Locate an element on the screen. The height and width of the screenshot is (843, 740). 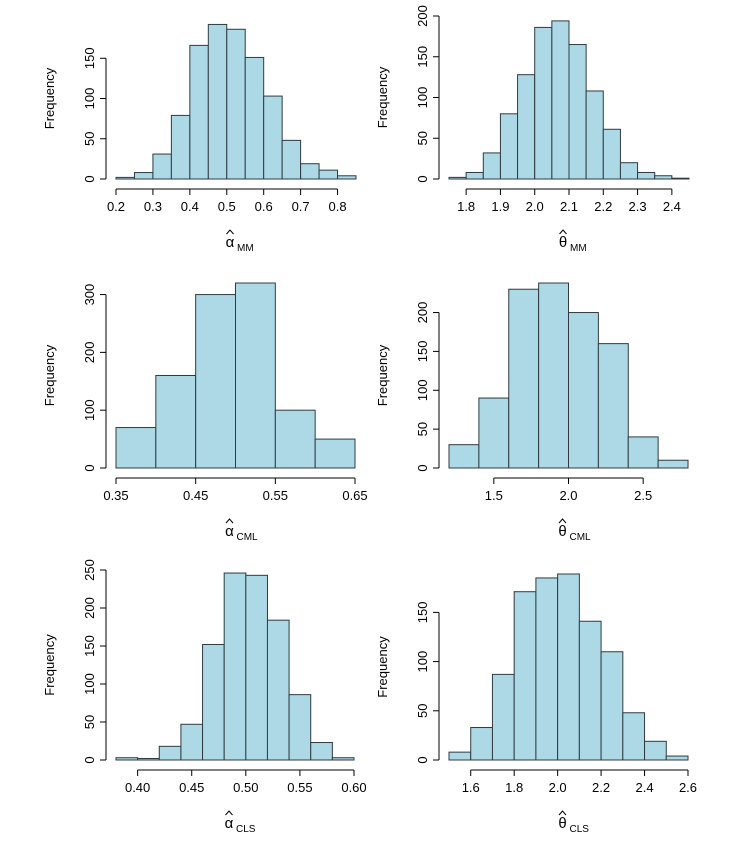
x-tick-label: 2.4 is located at coordinates (672, 206).